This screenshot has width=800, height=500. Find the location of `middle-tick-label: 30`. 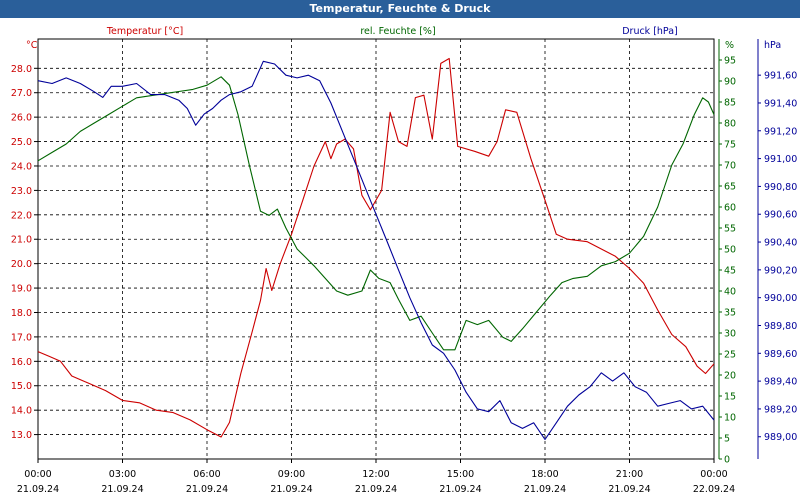

middle-tick-label: 30 is located at coordinates (730, 334).